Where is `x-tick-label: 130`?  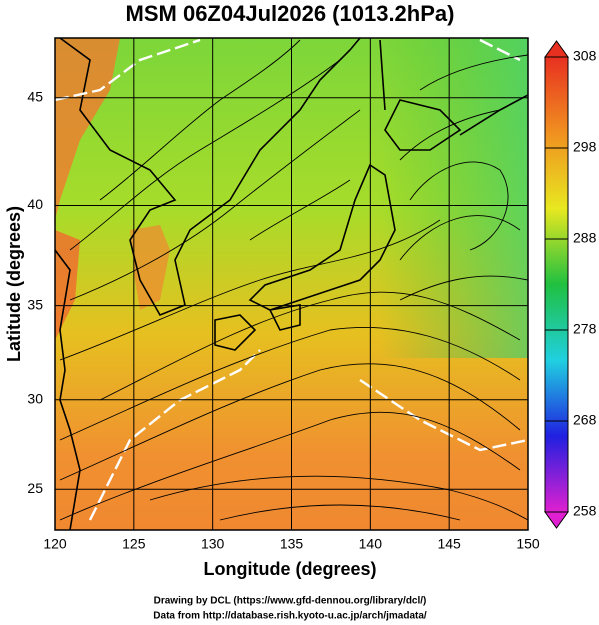 x-tick-label: 130 is located at coordinates (213, 544).